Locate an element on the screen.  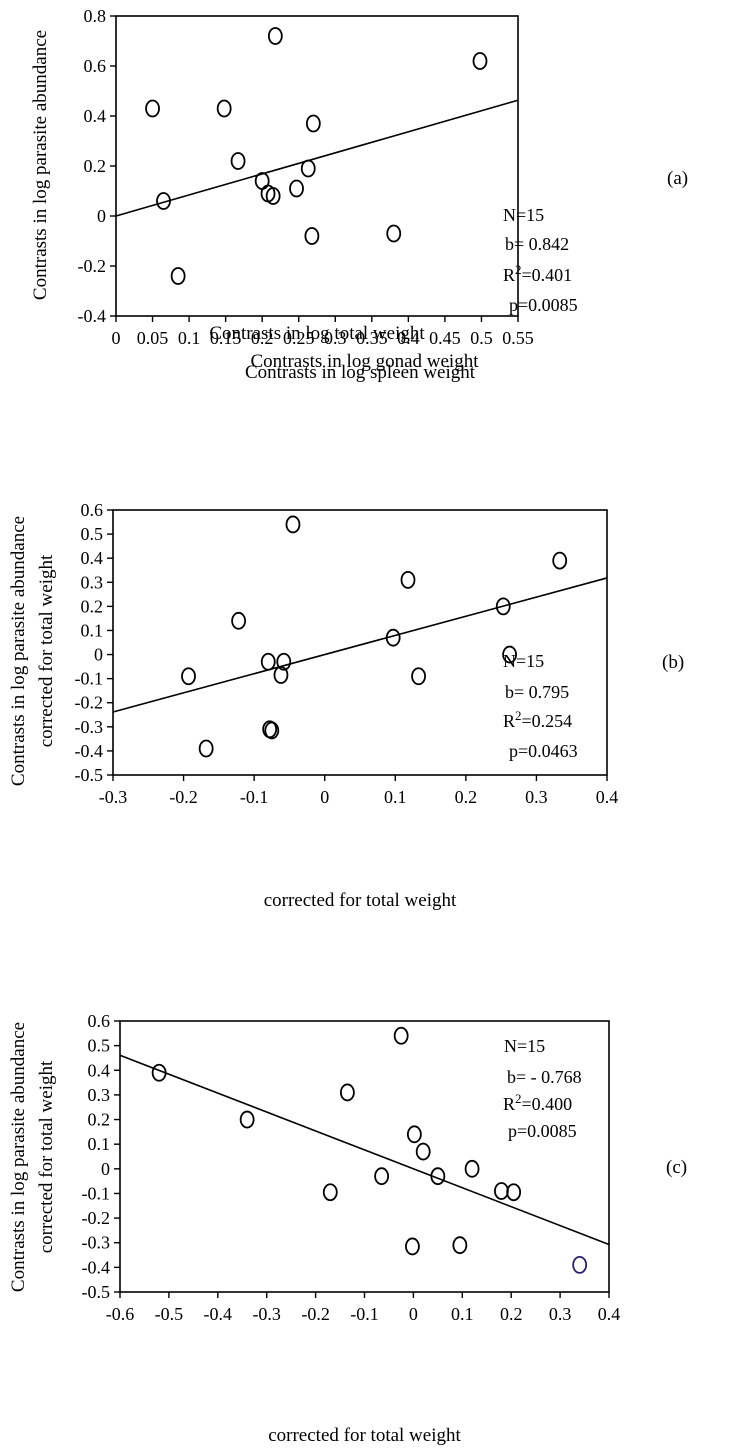
panel-b-r2: R2=0.254 is located at coordinates (537, 719).